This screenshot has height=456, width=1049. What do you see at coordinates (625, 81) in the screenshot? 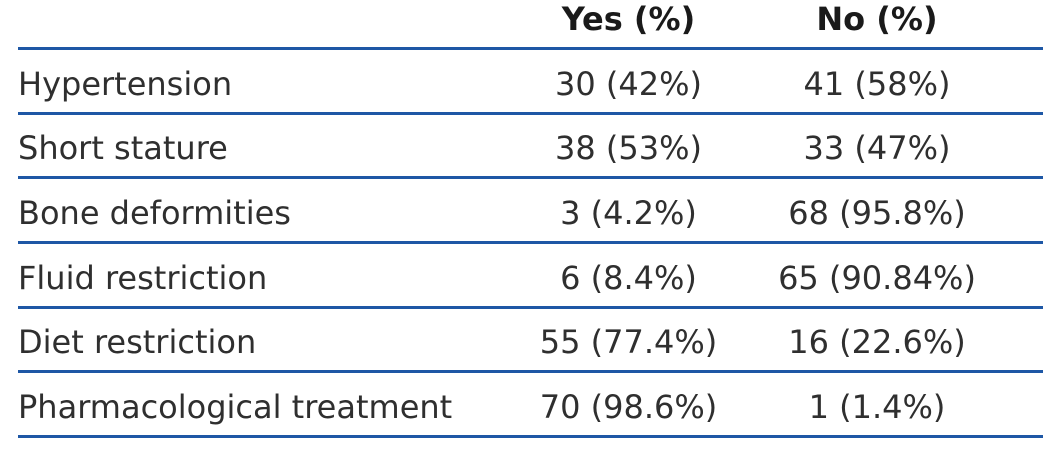
I see `cell-yes: 30 (42%)` at bounding box center [625, 81].